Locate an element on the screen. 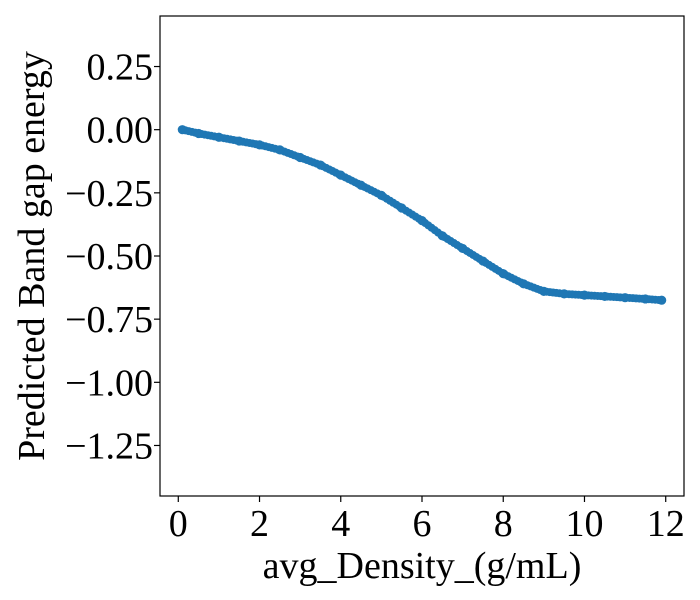  x-axis-ticks: 0 2 4 6 8 10 12 is located at coordinates (427, 520).